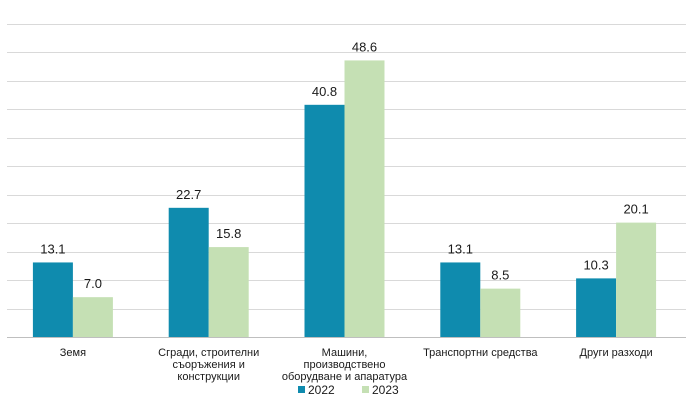 The image size is (690, 411). I want to click on data-label-2023-0: 7.0, so click(93, 283).